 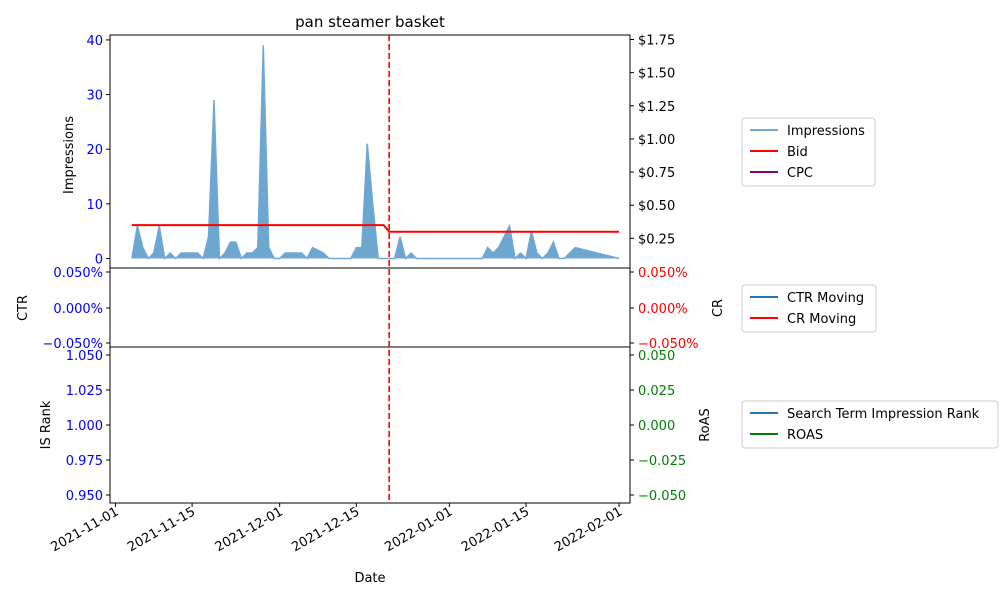 What do you see at coordinates (370, 22) in the screenshot?
I see `chart-title: pan steamer basket` at bounding box center [370, 22].